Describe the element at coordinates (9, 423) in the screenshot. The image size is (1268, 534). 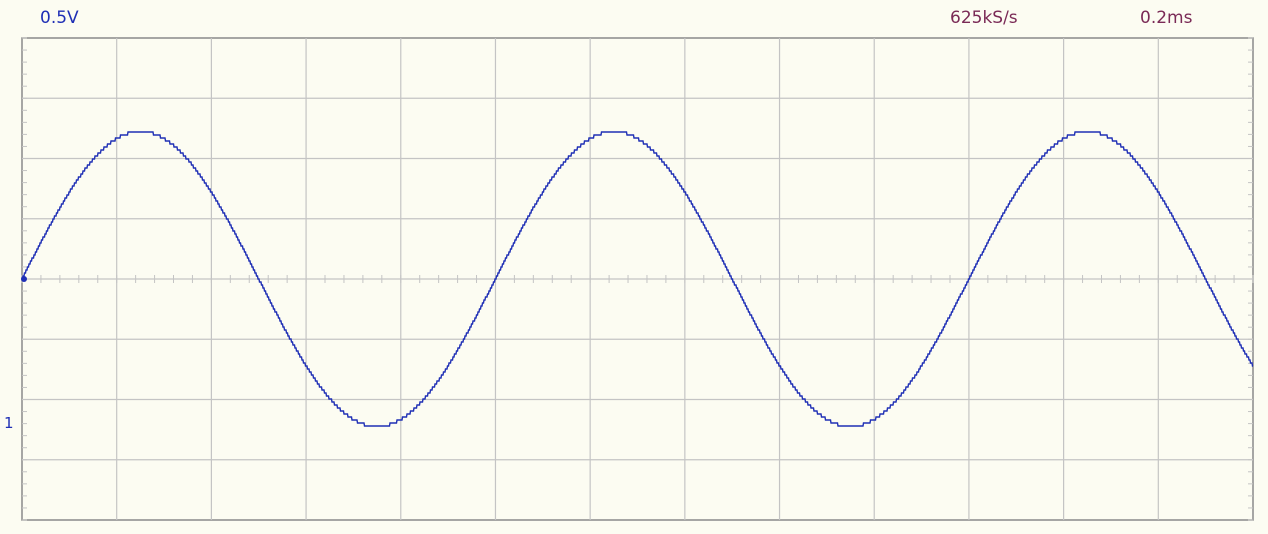
I see `channel-1-marker: 1` at that location.